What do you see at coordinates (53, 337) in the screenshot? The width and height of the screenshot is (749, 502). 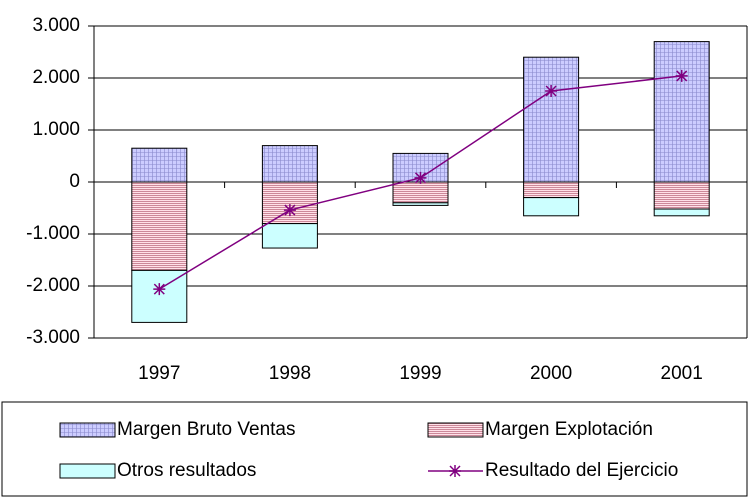 I see `y-tick-label: -3.000` at bounding box center [53, 337].